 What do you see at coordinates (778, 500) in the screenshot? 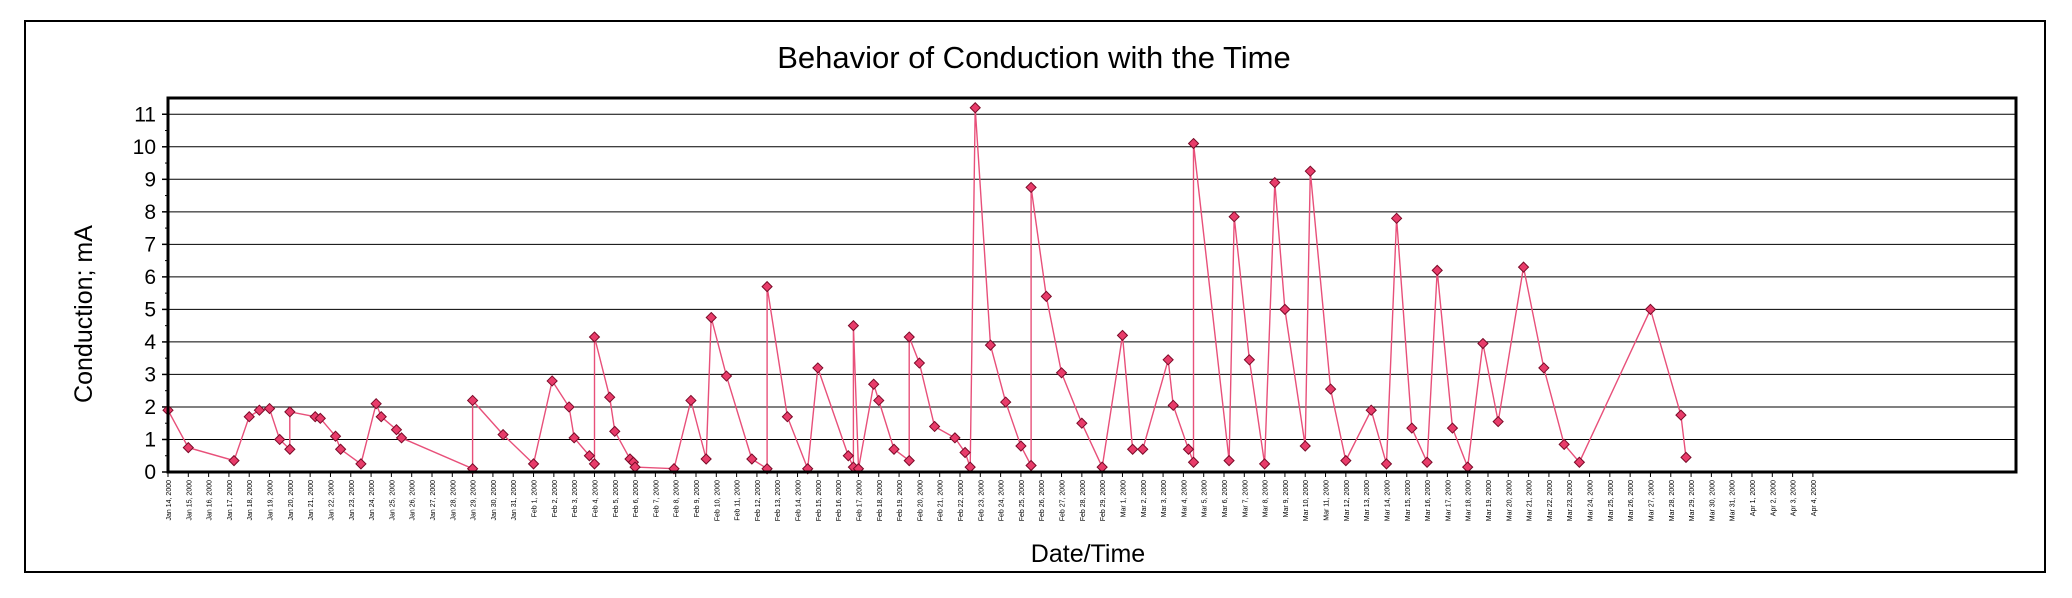
I see `x-tick-label: Feb 13, 2000` at bounding box center [778, 500].